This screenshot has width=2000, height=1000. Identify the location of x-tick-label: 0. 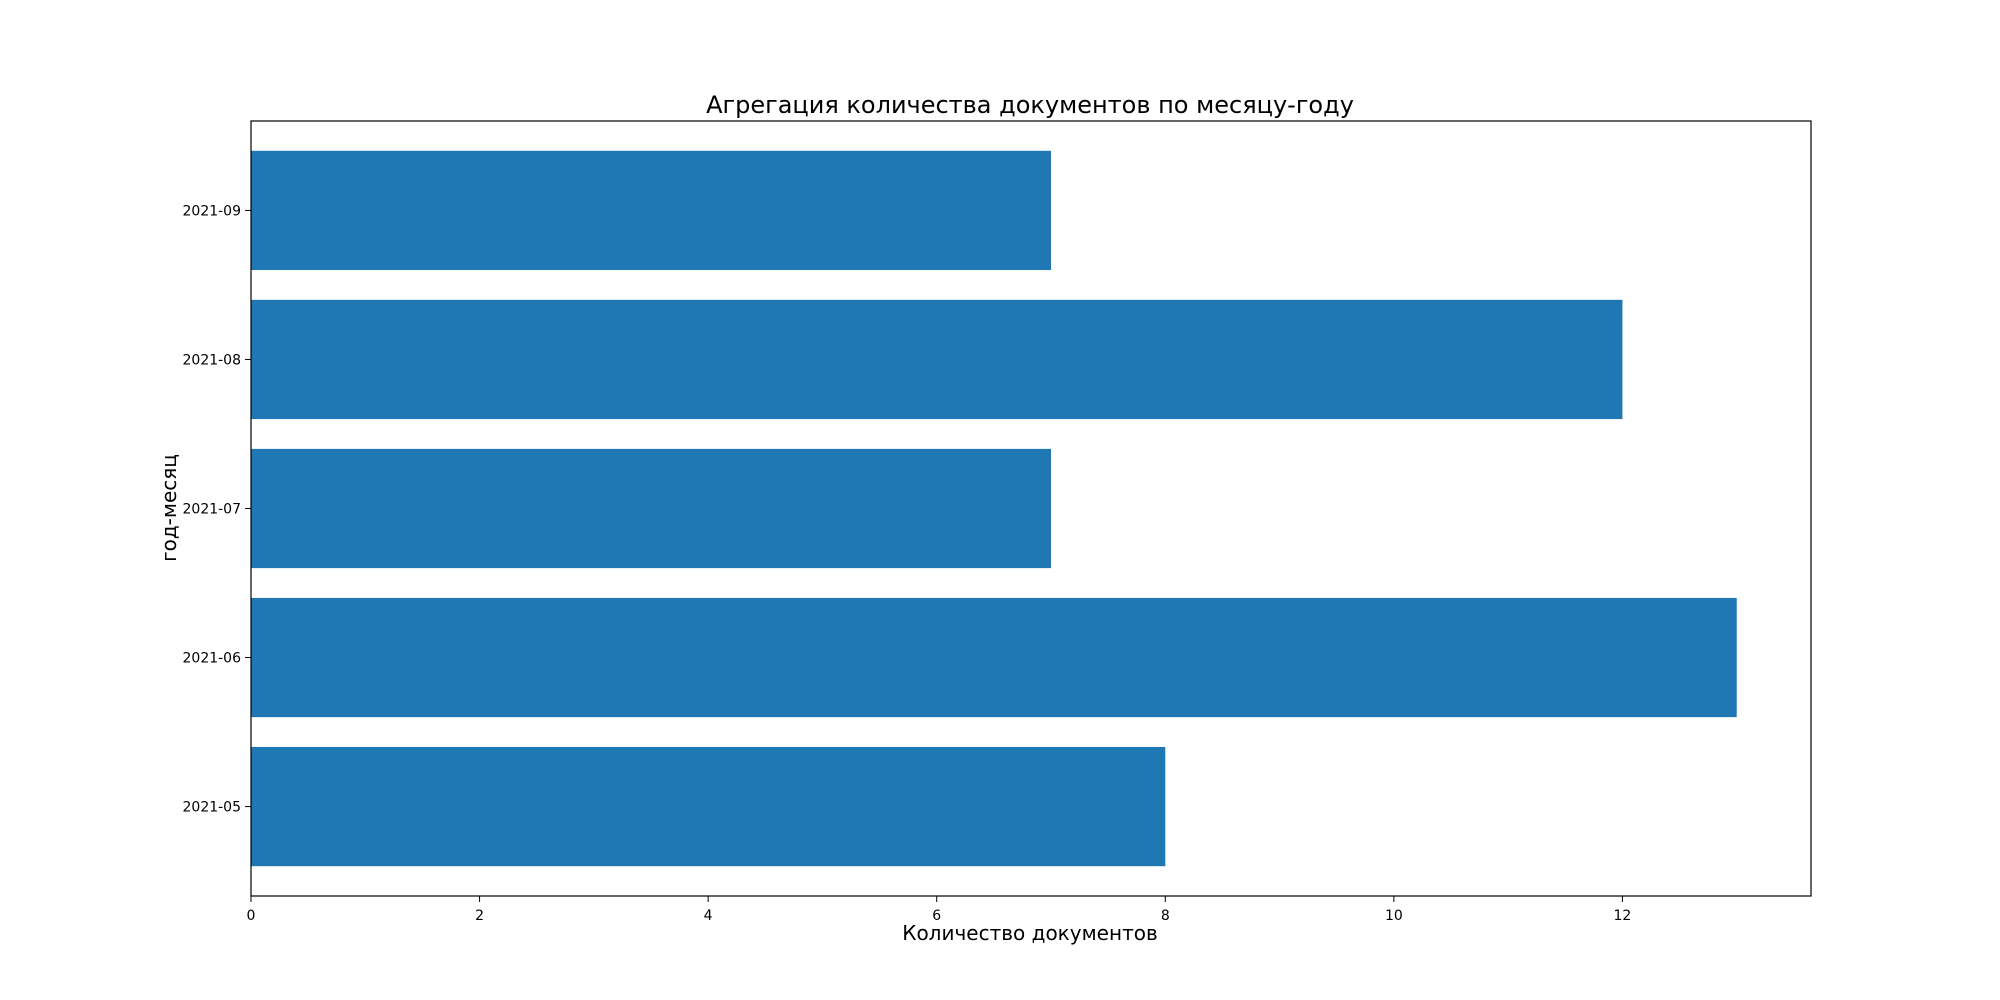
(251, 916).